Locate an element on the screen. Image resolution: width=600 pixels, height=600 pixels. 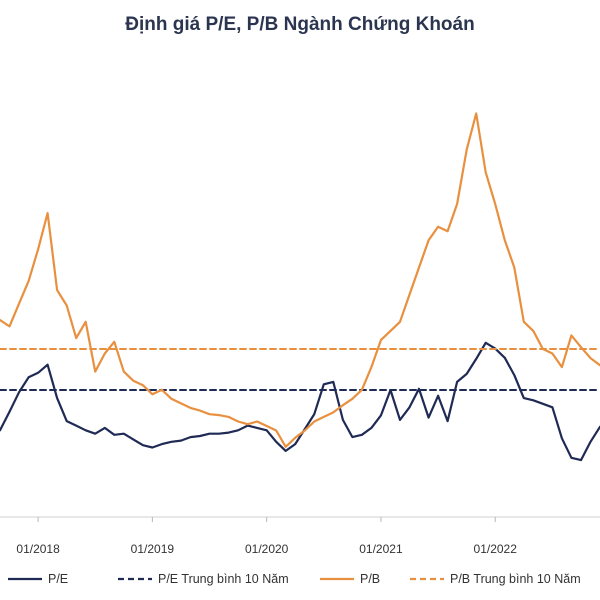
legend-label: P/B is located at coordinates (370, 579).